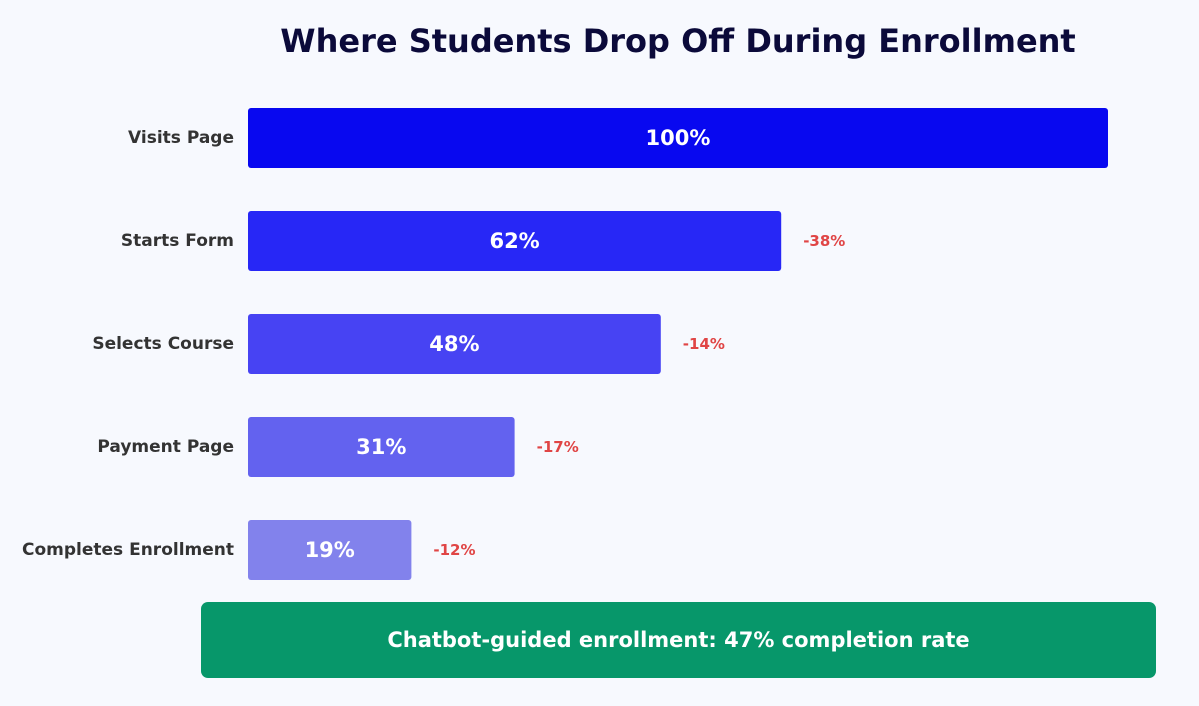  What do you see at coordinates (558, 447) in the screenshot?
I see `drop-off-label: -17%` at bounding box center [558, 447].